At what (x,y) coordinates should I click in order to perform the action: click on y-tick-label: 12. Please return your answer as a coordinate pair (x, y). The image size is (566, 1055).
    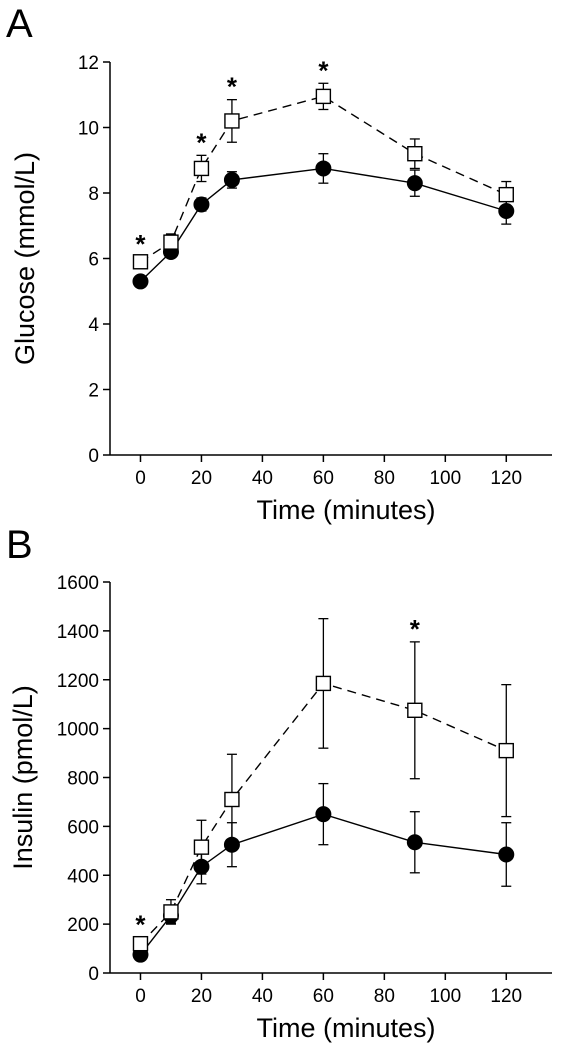
    Looking at the image, I should click on (88, 63).